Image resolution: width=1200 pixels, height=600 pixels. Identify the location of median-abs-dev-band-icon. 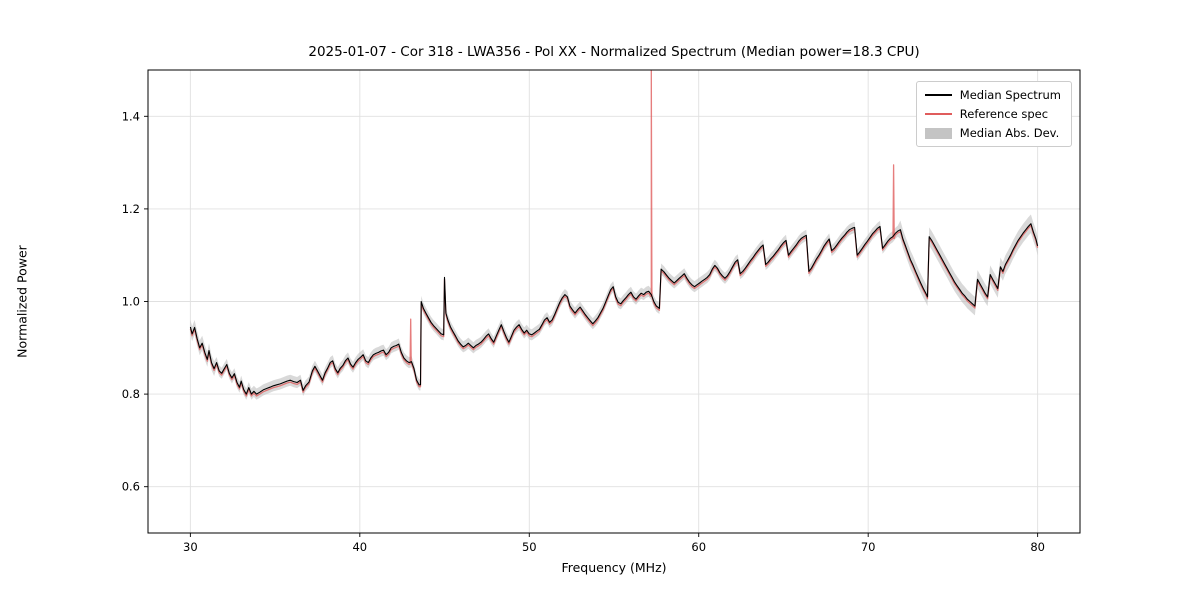
(938, 133).